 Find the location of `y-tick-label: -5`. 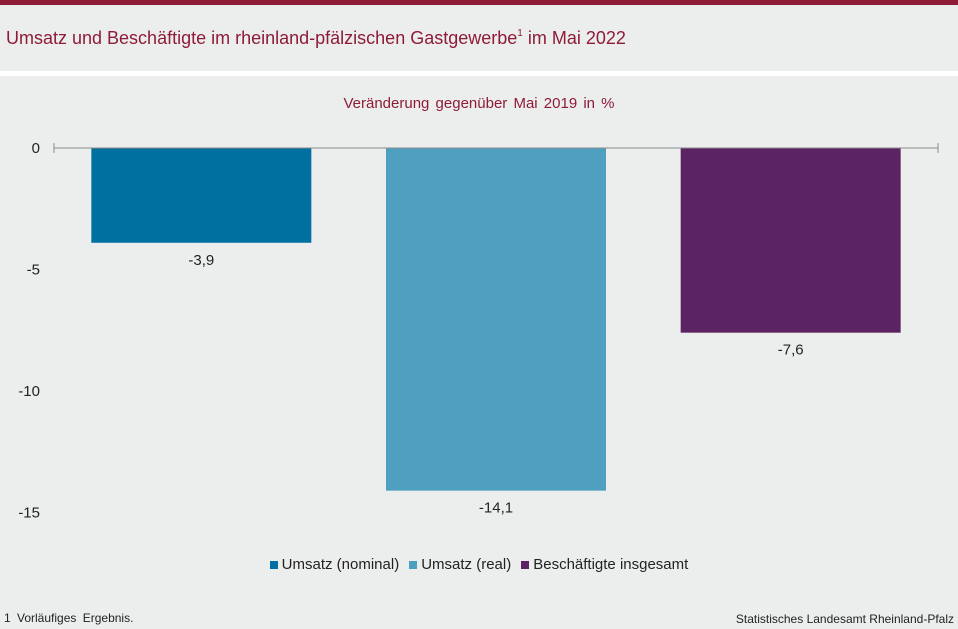

y-tick-label: -5 is located at coordinates (33, 270).